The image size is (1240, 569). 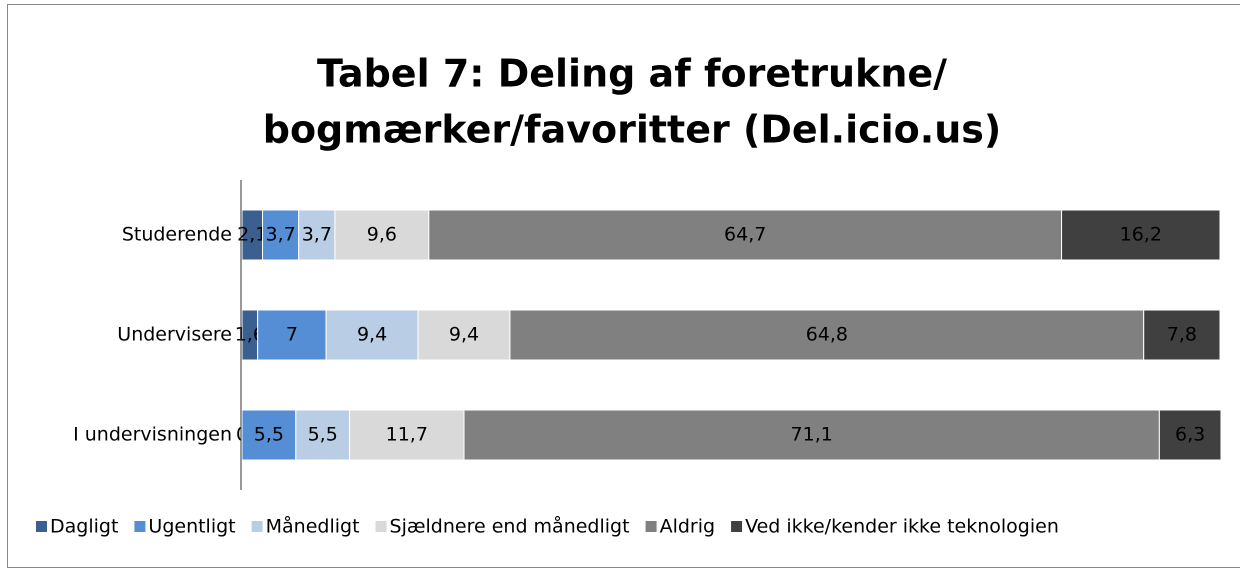 I want to click on data-label: 71,1, so click(x=812, y=435).